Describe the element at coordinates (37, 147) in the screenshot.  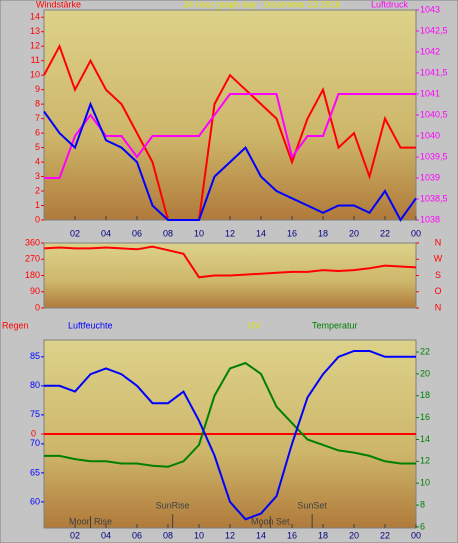
I see `tick-label: 5` at that location.